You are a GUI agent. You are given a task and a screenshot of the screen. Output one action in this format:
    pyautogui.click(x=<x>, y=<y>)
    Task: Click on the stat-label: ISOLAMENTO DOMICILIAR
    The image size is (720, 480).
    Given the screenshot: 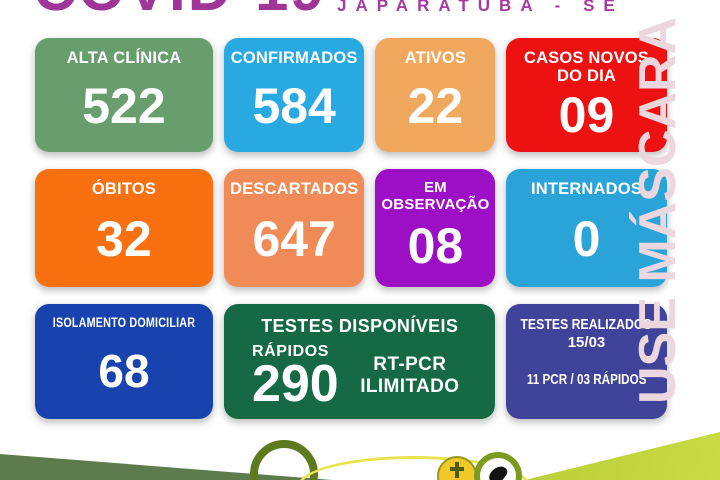 What is the action you would take?
    pyautogui.click(x=124, y=322)
    